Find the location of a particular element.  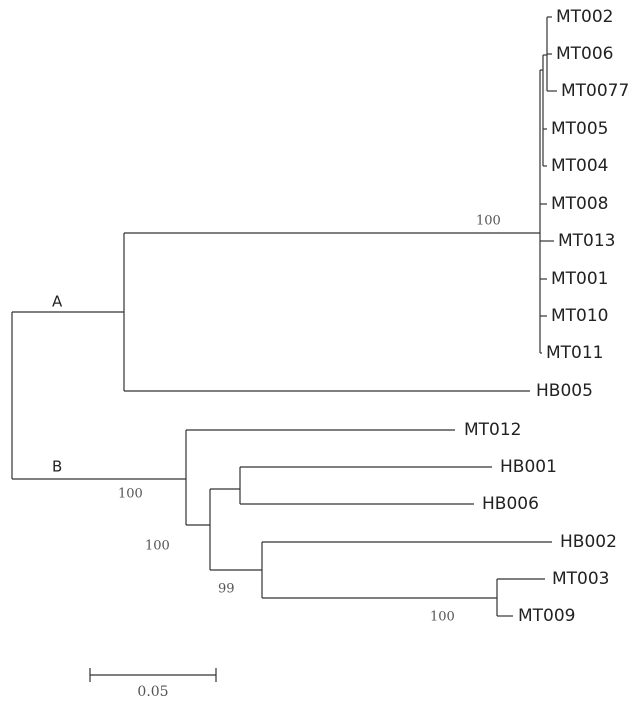

leaf-label: MT0077 is located at coordinates (595, 91).